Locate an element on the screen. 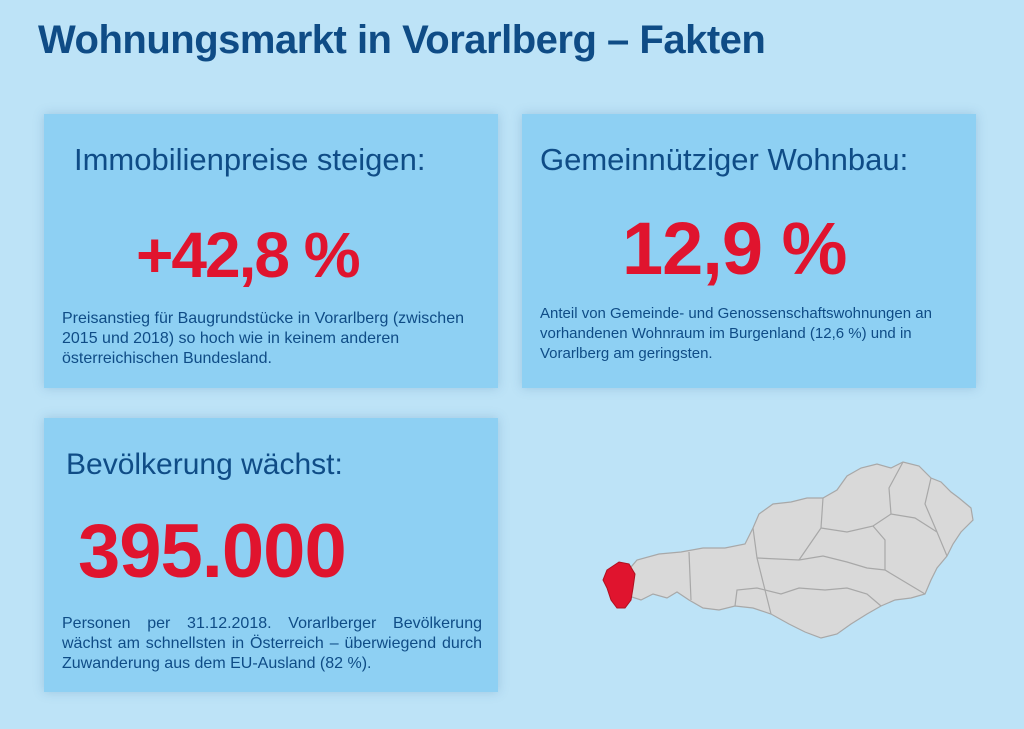 The width and height of the screenshot is (1024, 729). austria-map is located at coordinates (788, 550).